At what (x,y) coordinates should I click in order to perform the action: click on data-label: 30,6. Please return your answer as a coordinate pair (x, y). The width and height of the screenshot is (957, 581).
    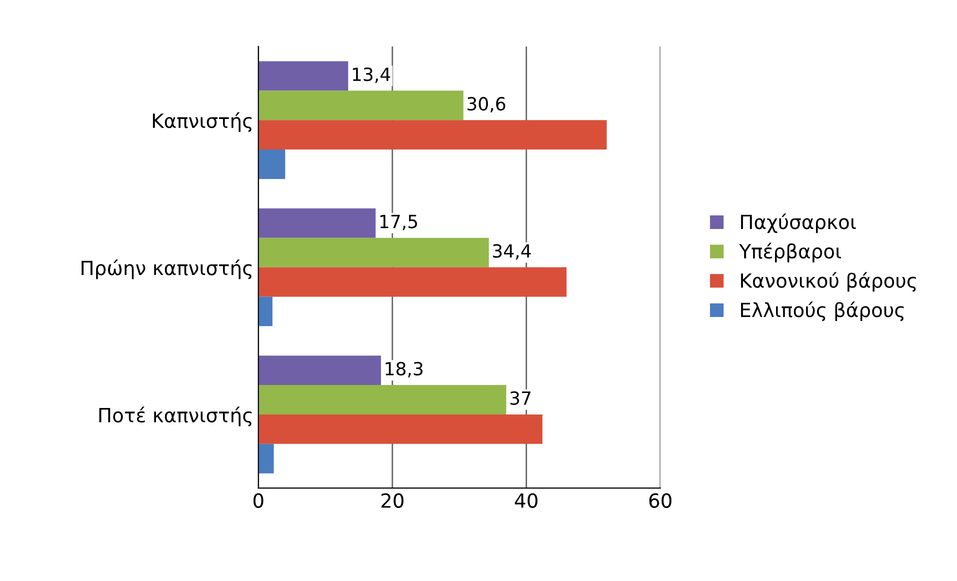
    Looking at the image, I should click on (487, 104).